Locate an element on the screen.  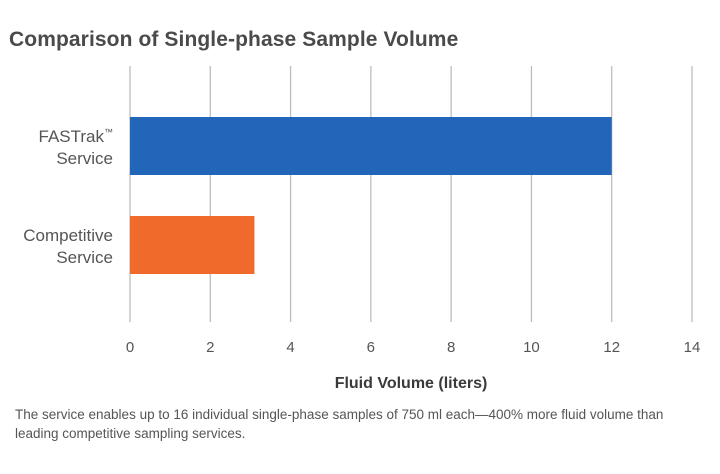
bar-competitive-service is located at coordinates (192, 245).